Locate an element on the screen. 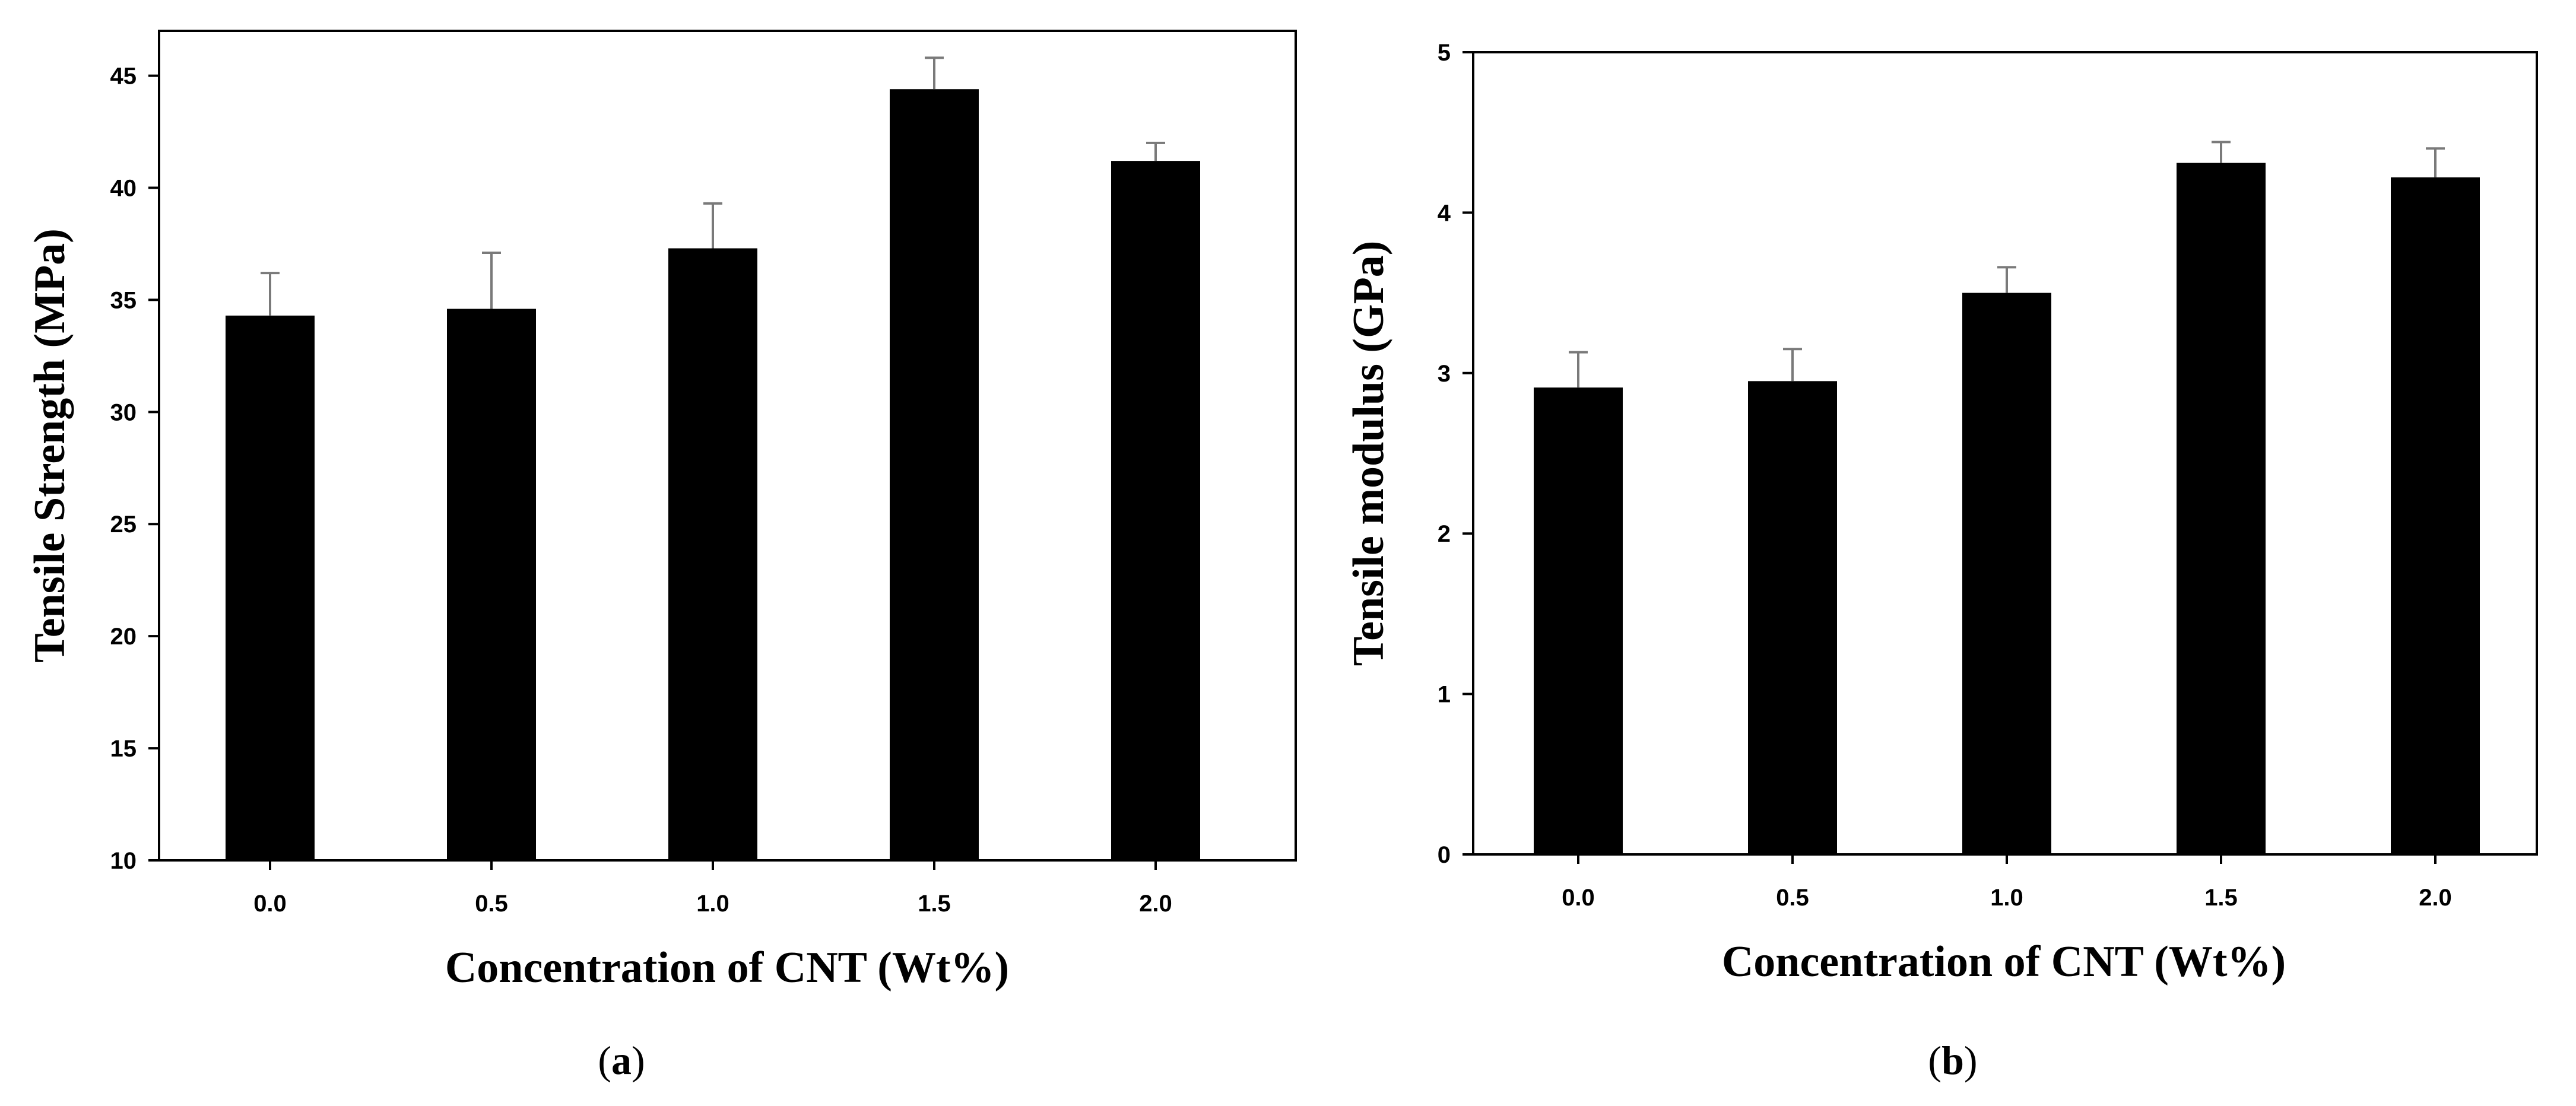 Image resolution: width=2576 pixels, height=1106 pixels. panel-a-y-tick-label: 25 is located at coordinates (123, 524).